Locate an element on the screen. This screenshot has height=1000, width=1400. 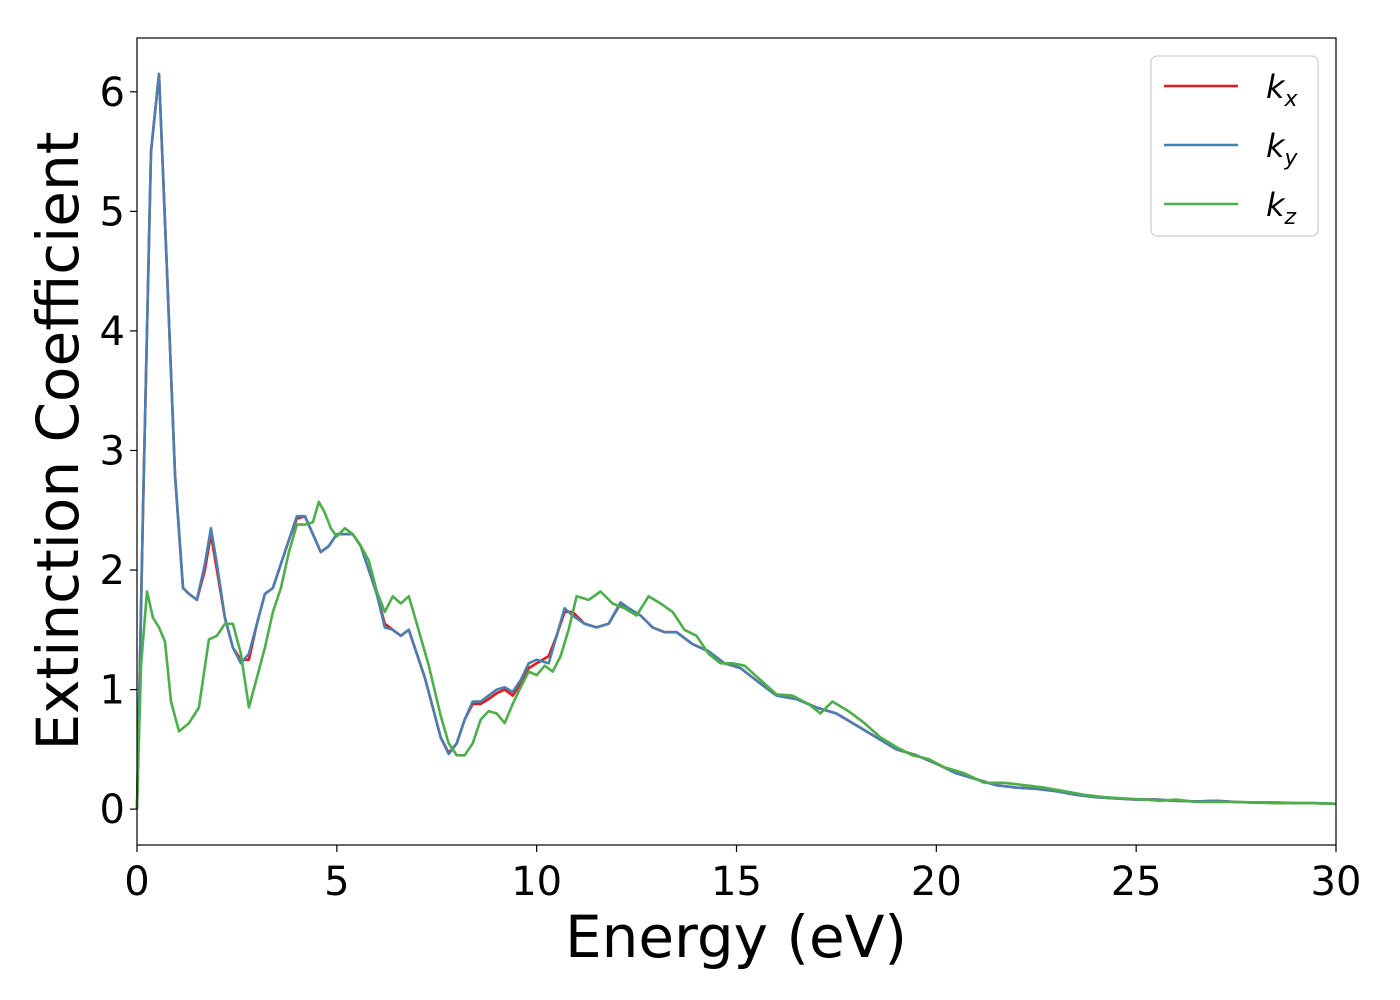
x-tick-label: 10 is located at coordinates (536, 882).